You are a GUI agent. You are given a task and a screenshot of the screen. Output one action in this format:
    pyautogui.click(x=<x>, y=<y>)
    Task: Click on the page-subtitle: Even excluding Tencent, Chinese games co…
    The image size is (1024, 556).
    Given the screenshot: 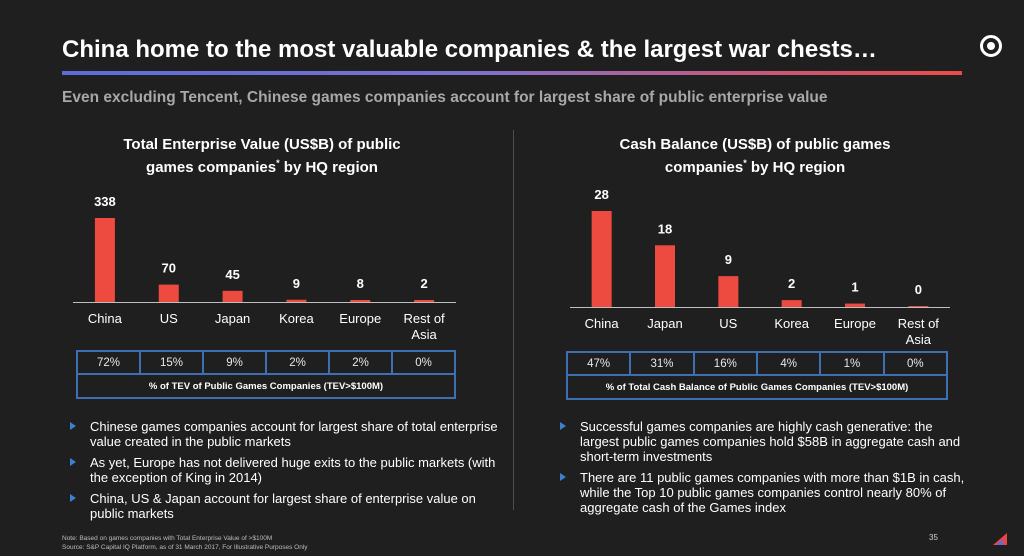 What is the action you would take?
    pyautogui.click(x=445, y=97)
    